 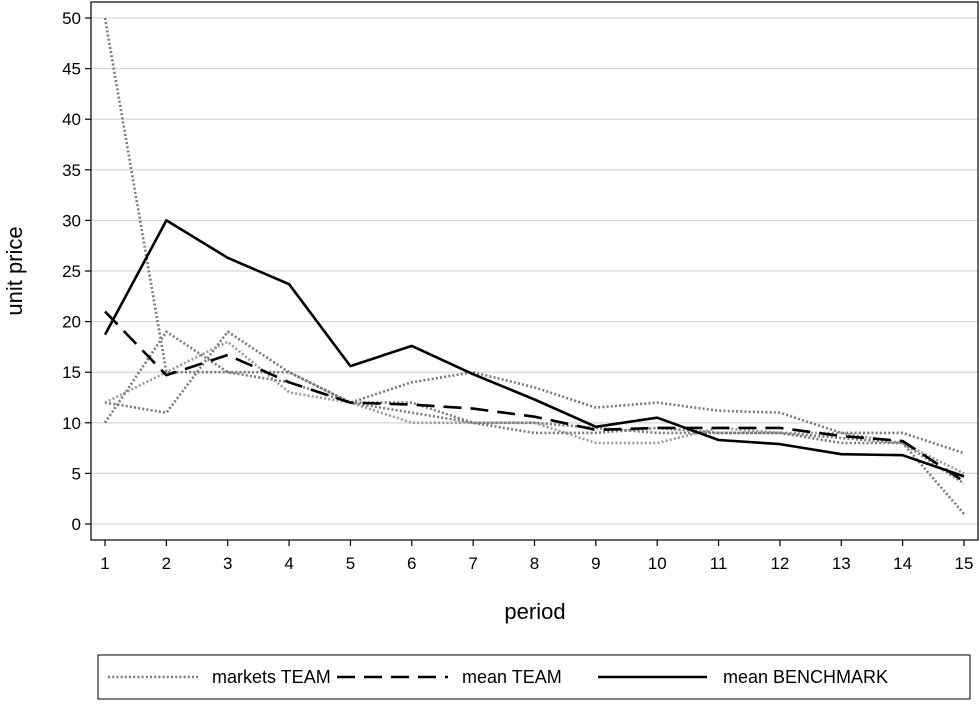 What do you see at coordinates (350, 563) in the screenshot?
I see `x-tick-label: 5` at bounding box center [350, 563].